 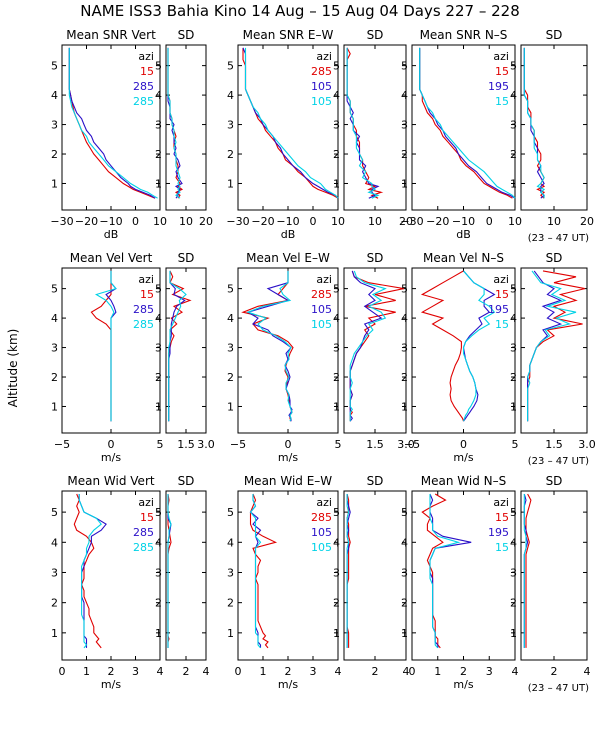 What do you see at coordinates (110, 221) in the screenshot?
I see `x-tick-label: −10` at bounding box center [110, 221].